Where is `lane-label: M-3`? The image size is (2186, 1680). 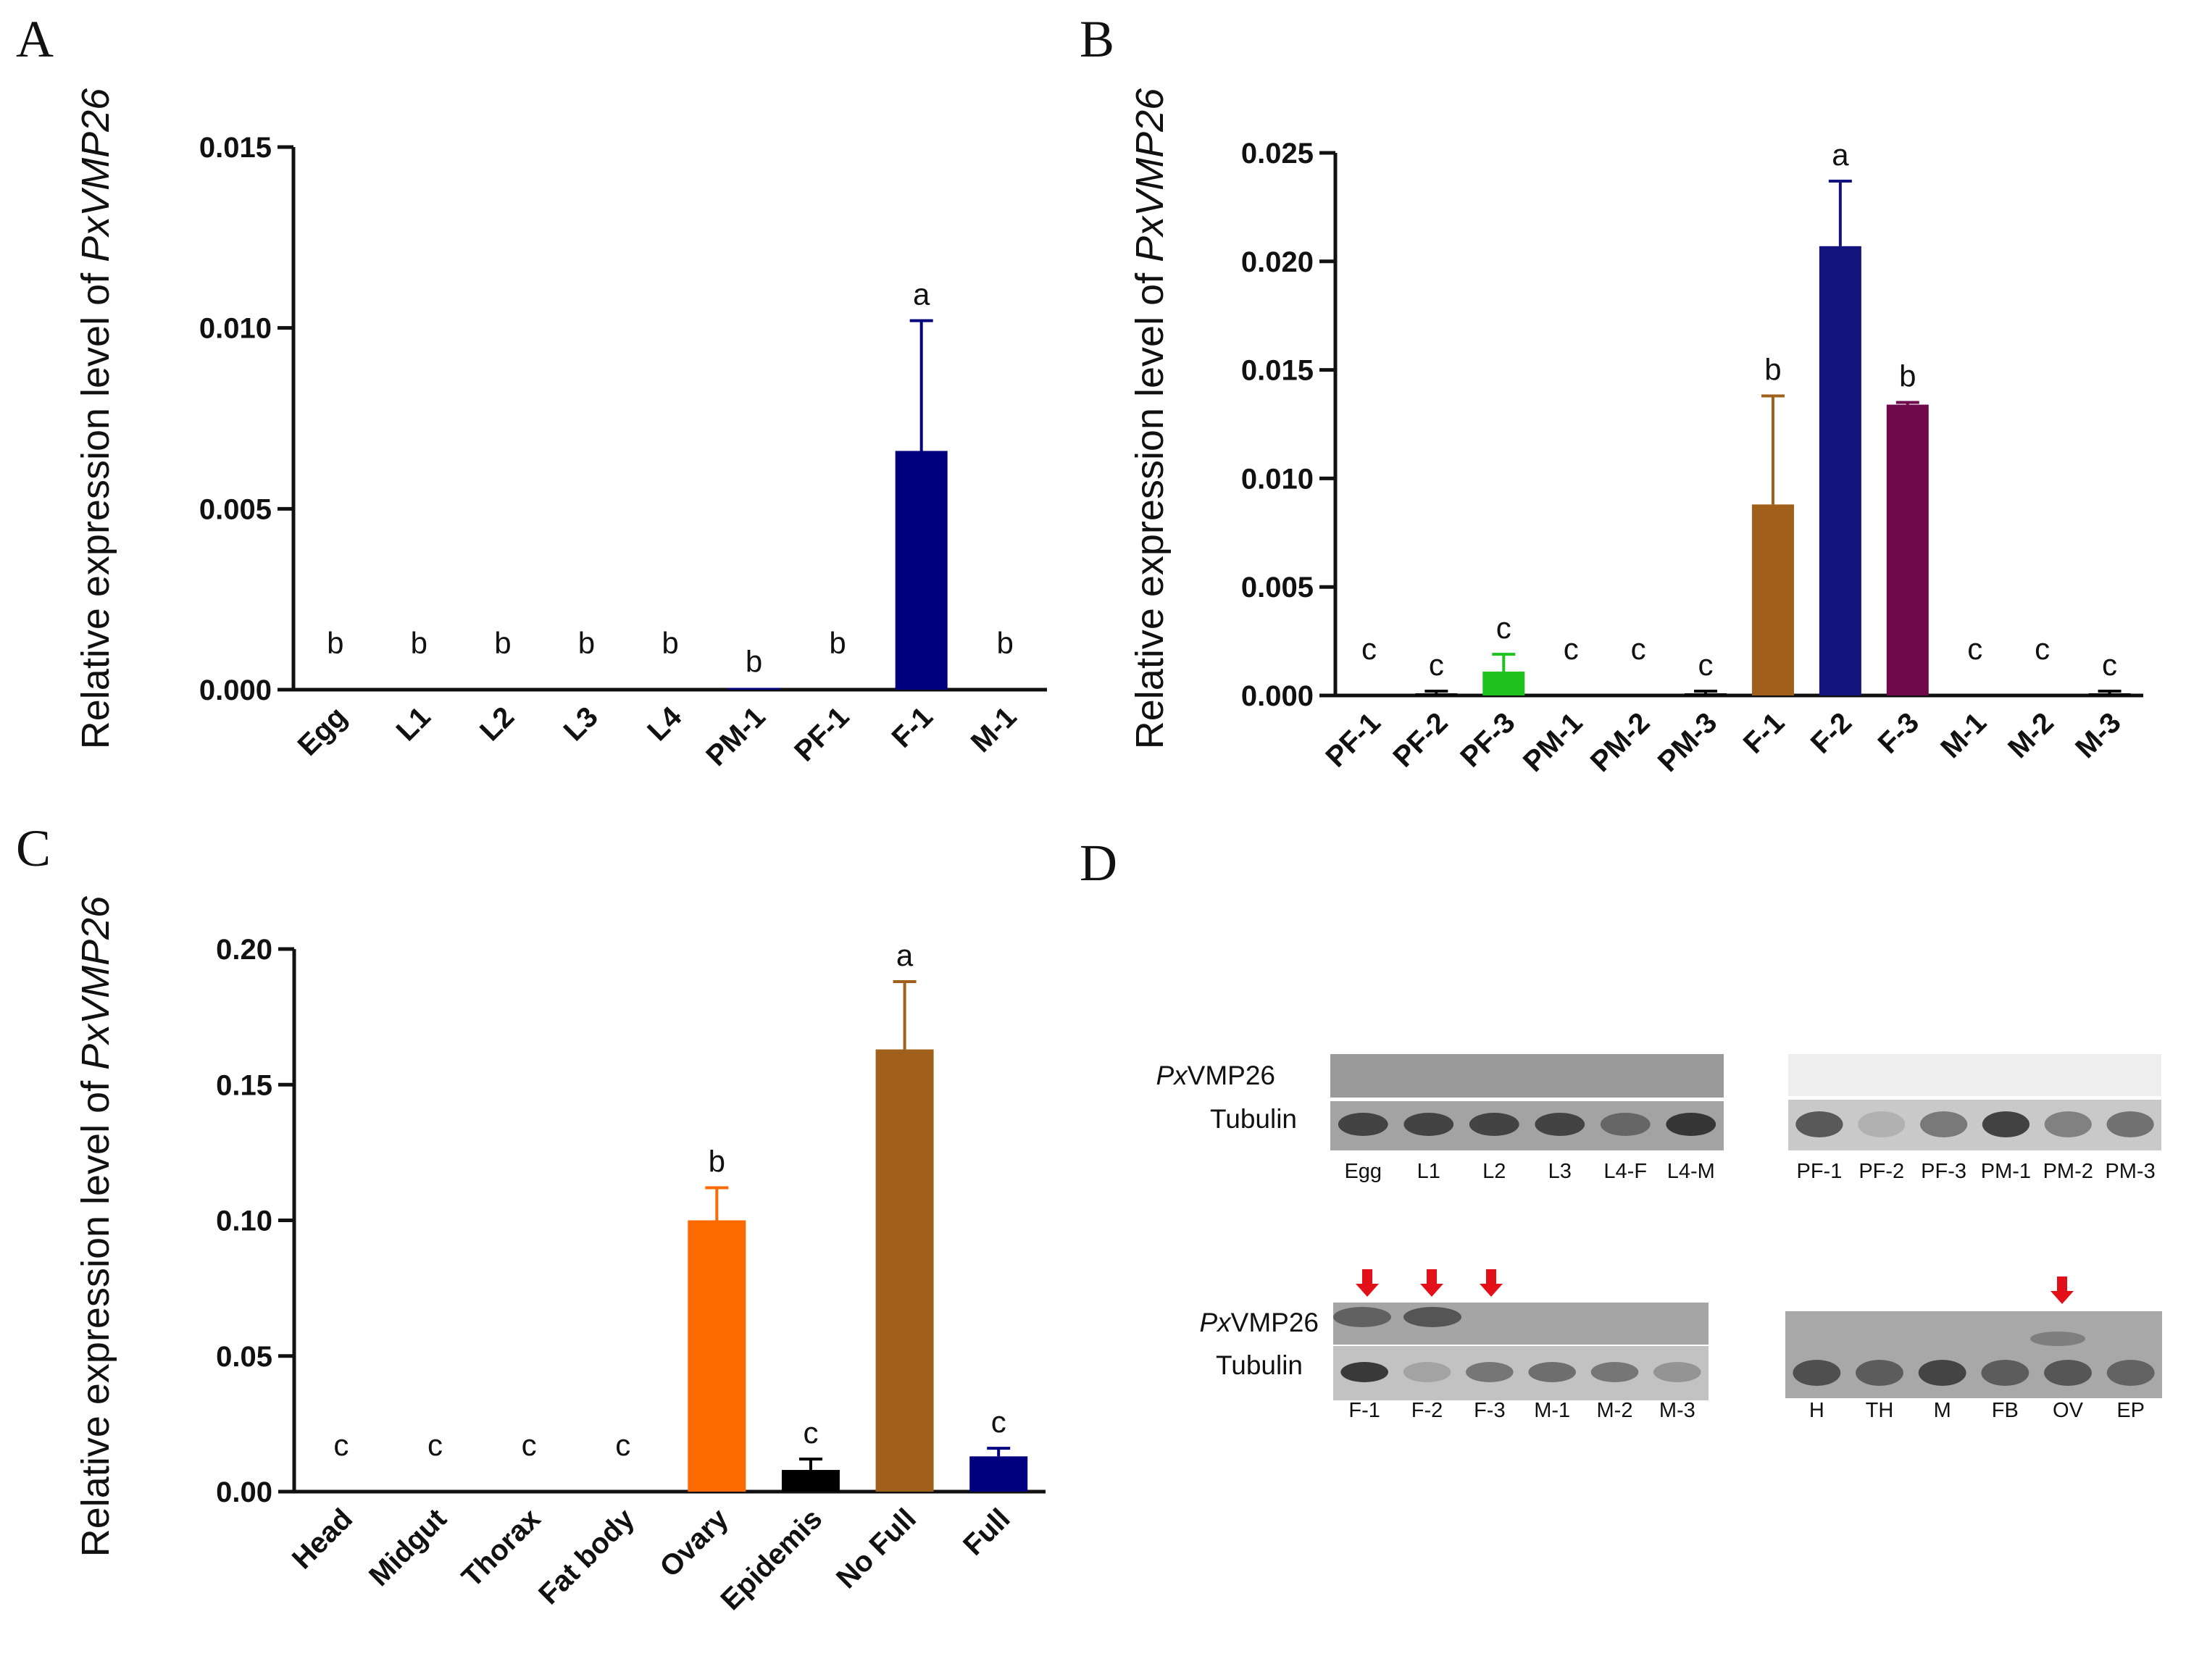 lane-label: M-3 is located at coordinates (1677, 1410).